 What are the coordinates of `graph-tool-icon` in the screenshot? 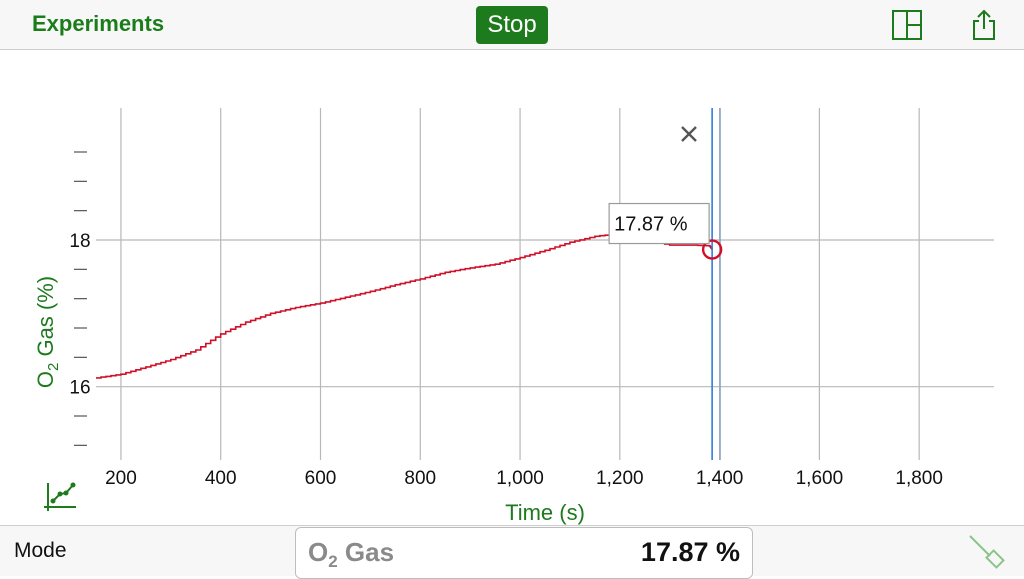 It's located at (60, 497).